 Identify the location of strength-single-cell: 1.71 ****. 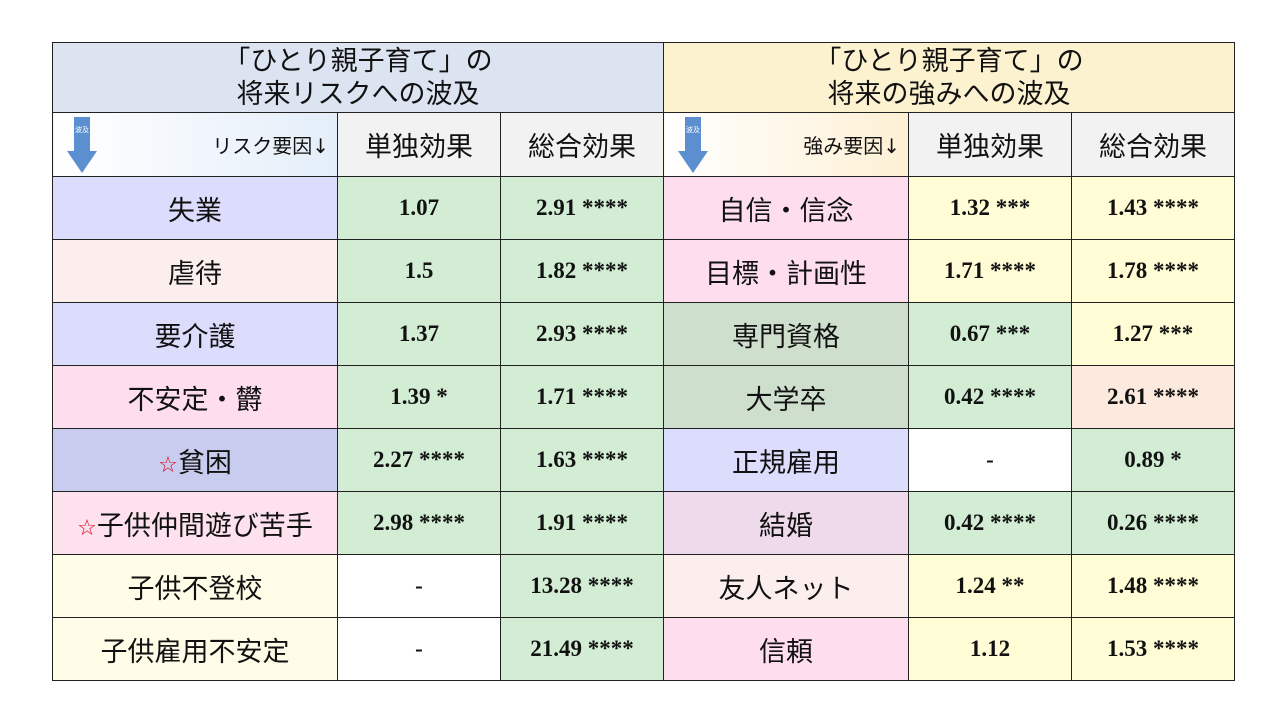
(990, 271).